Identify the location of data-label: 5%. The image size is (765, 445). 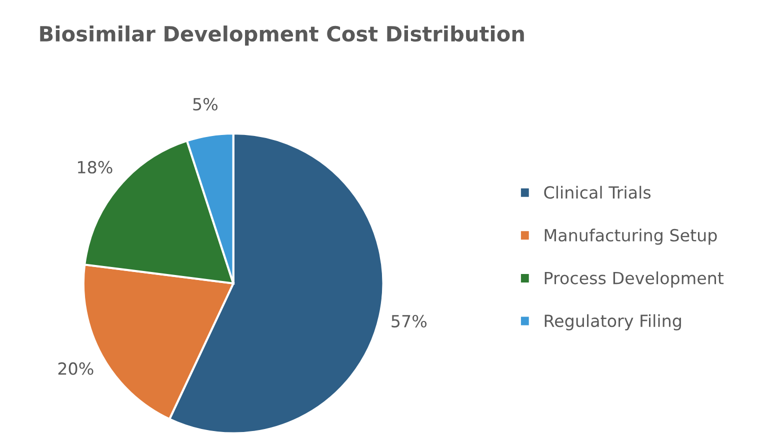
(205, 104).